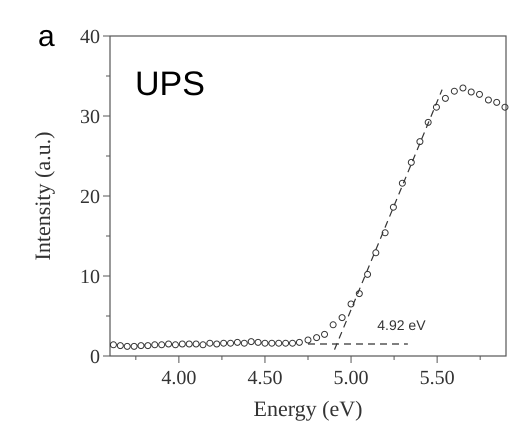  What do you see at coordinates (264, 378) in the screenshot?
I see `x-tick-label: 4.50` at bounding box center [264, 378].